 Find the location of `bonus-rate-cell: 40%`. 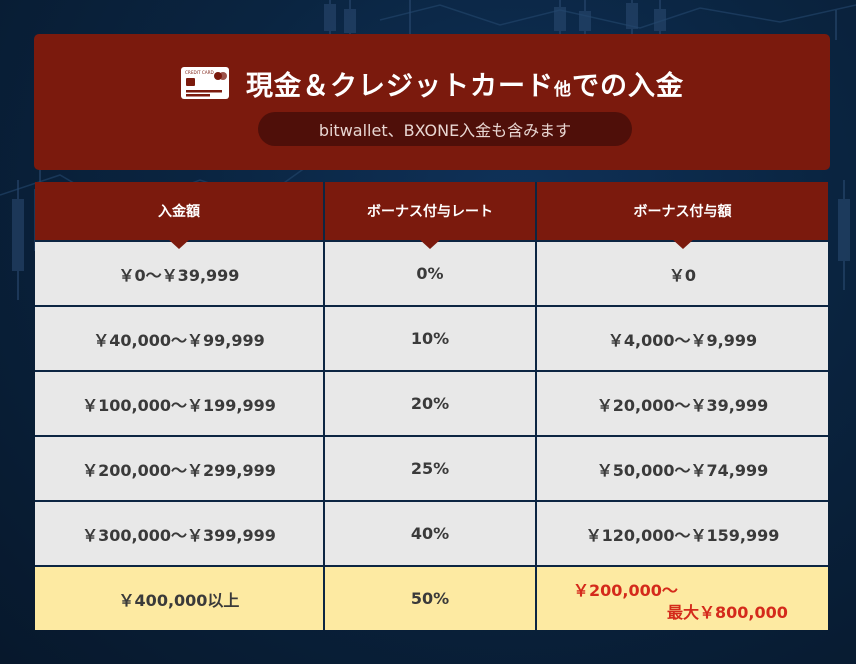

bonus-rate-cell: 40% is located at coordinates (430, 533).